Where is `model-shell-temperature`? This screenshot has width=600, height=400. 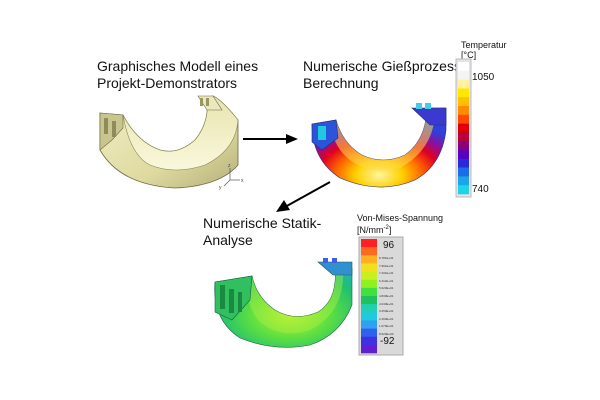
model-shell-temperature is located at coordinates (379, 145).